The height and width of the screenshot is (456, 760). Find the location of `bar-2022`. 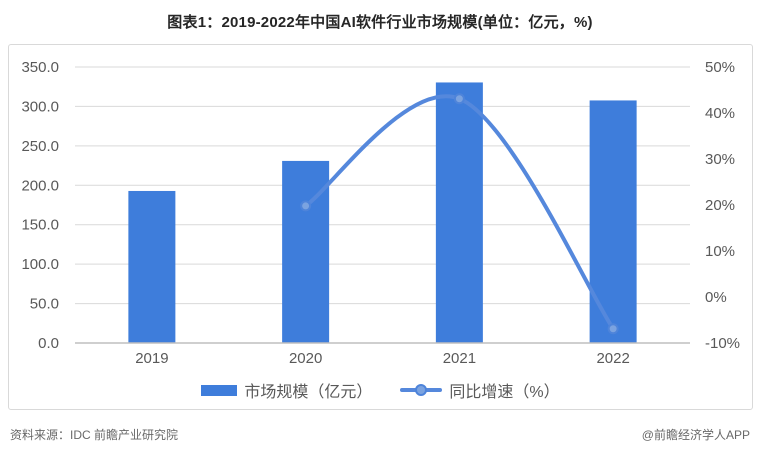

bar-2022 is located at coordinates (613, 221).